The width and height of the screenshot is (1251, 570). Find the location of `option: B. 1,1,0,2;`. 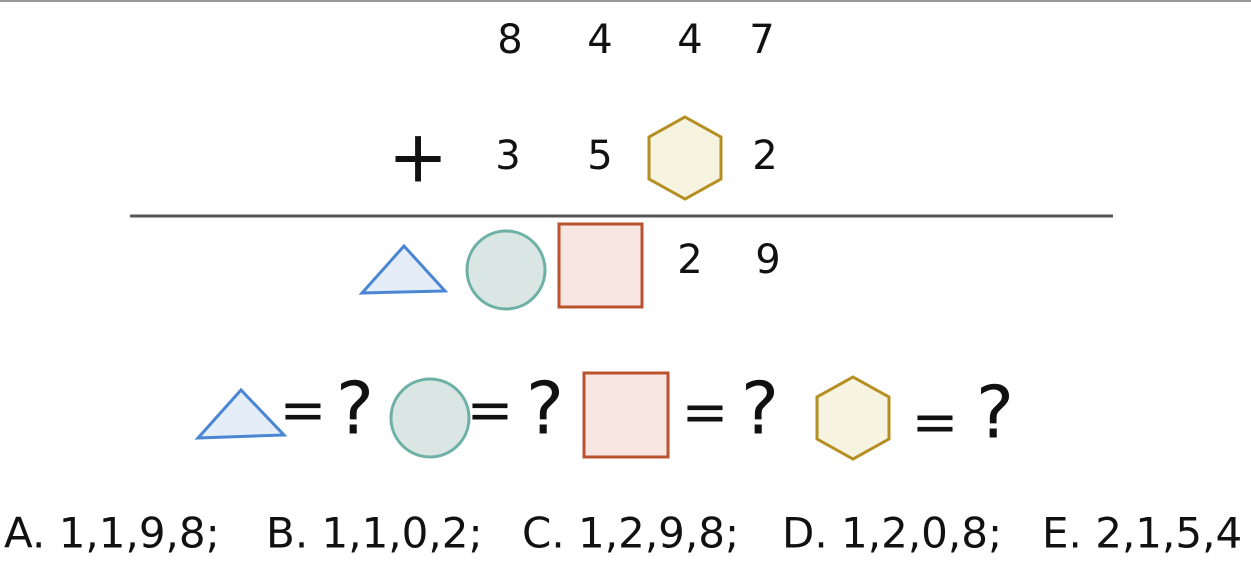

option: B. 1,1,0,2; is located at coordinates (374, 533).